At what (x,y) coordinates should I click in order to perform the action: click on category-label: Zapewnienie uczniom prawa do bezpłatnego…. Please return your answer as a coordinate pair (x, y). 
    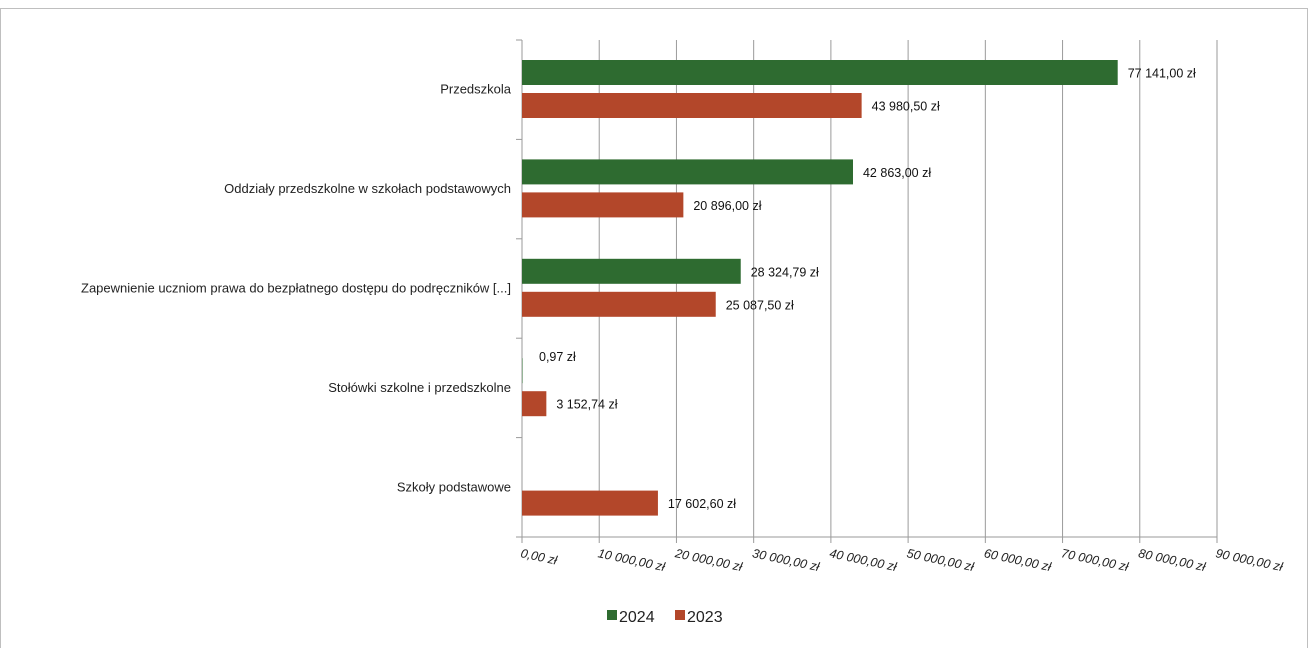
    Looking at the image, I should click on (296, 288).